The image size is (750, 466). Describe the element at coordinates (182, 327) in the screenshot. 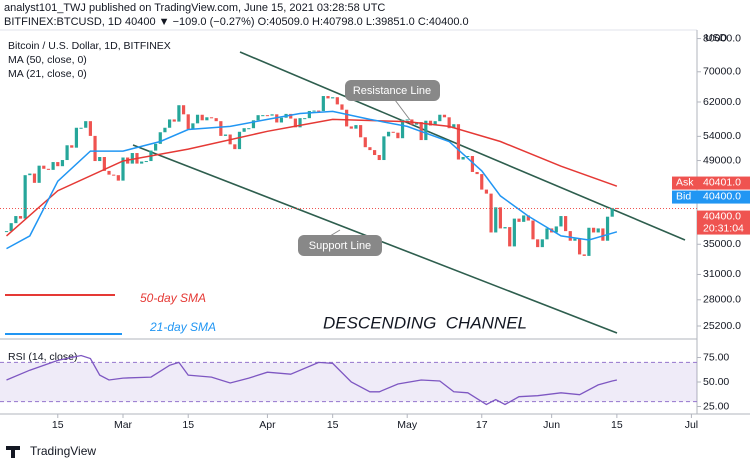

I see `sma21-label: 21-day SMA` at that location.